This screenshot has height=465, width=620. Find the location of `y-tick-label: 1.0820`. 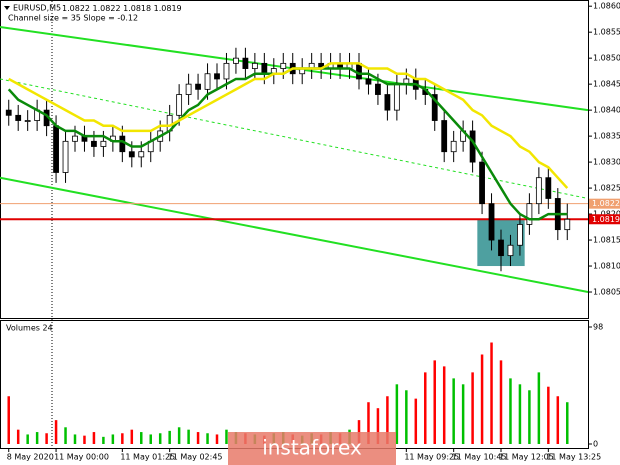

y-tick-label: 1.0820 is located at coordinates (606, 214).